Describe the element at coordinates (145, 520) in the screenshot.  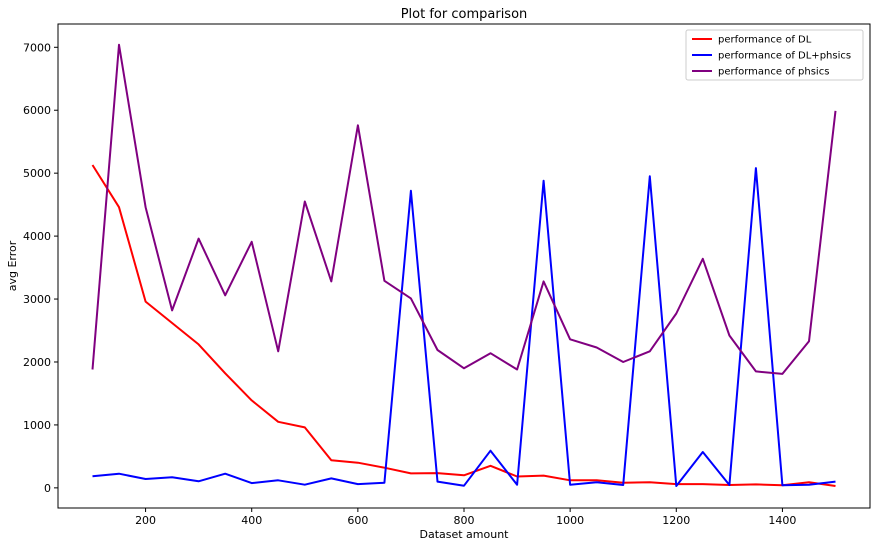
I see `x-tick-label: 200` at that location.